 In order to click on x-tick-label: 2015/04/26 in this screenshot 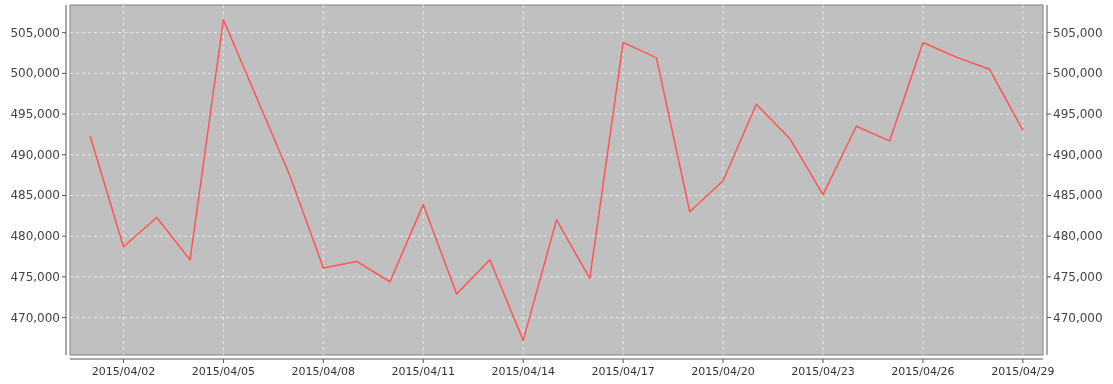, I will do `click(923, 371)`.